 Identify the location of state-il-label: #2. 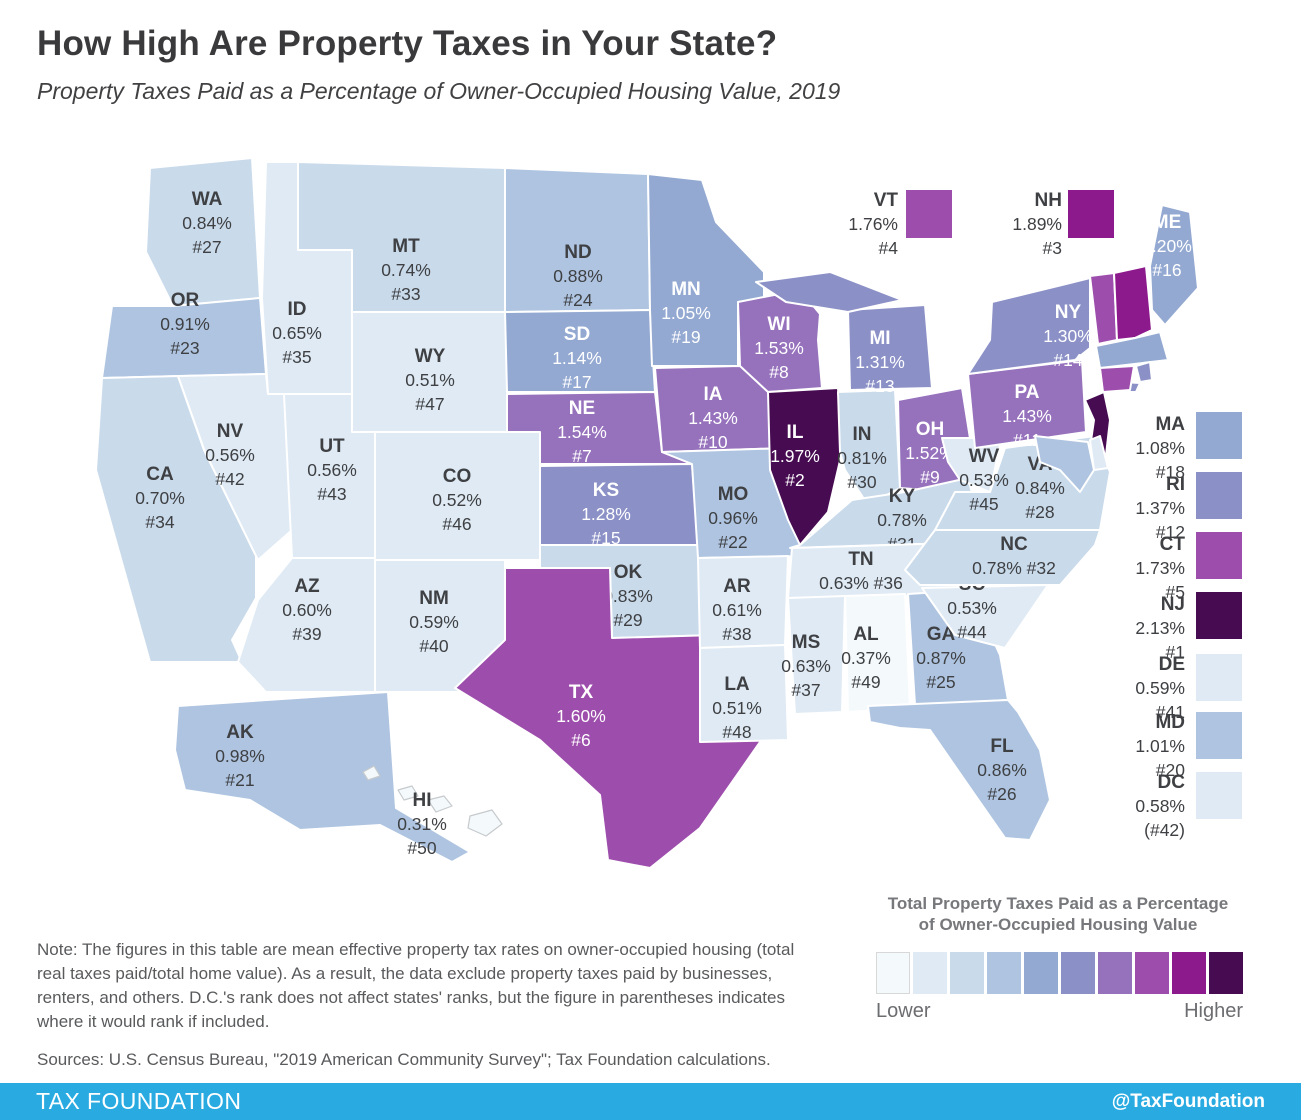
(794, 480).